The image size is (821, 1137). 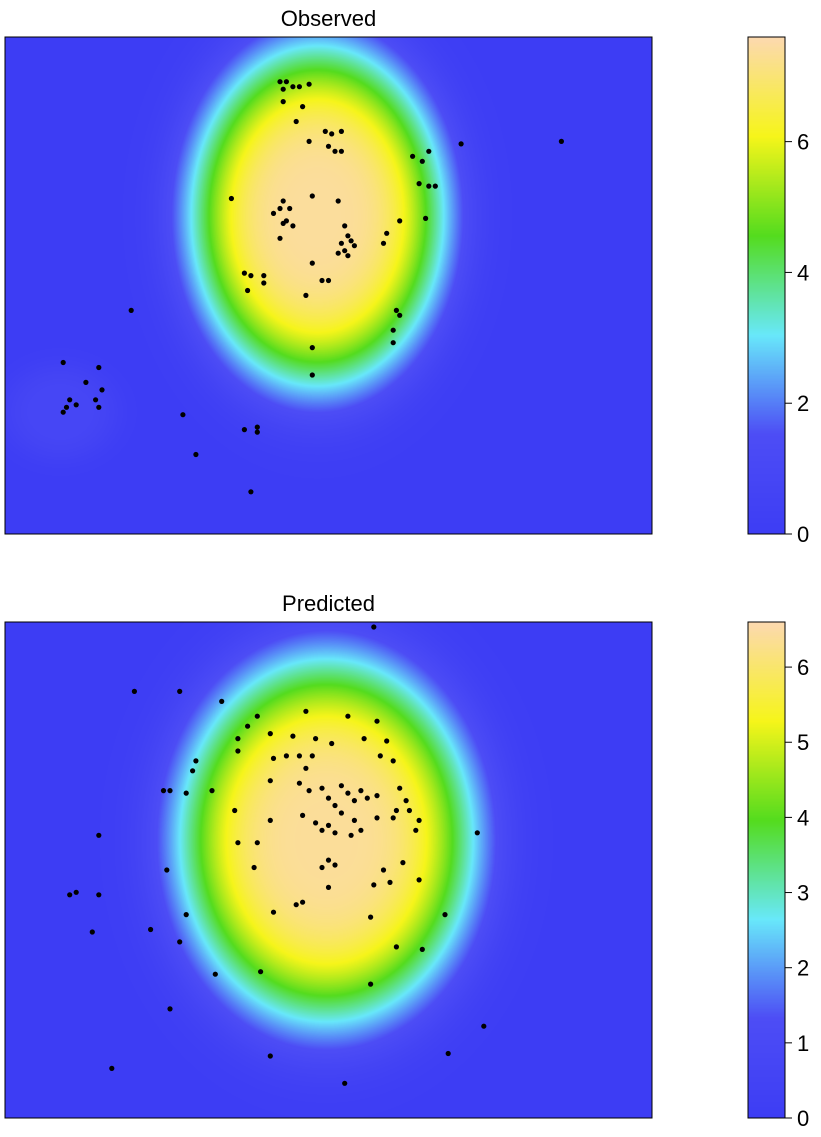 What do you see at coordinates (328, 603) in the screenshot?
I see `panel-title: Predicted` at bounding box center [328, 603].